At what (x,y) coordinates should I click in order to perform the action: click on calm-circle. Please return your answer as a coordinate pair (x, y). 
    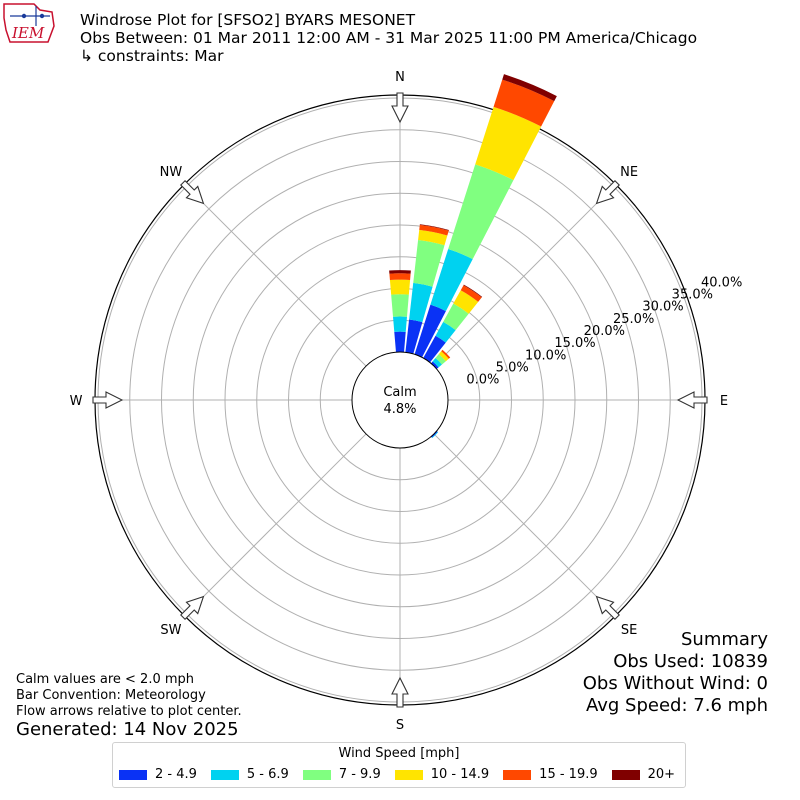
    Looking at the image, I should click on (400, 400).